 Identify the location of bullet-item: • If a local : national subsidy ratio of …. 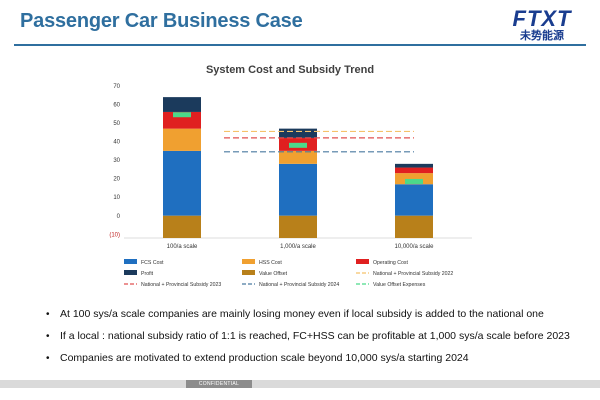
(316, 336).